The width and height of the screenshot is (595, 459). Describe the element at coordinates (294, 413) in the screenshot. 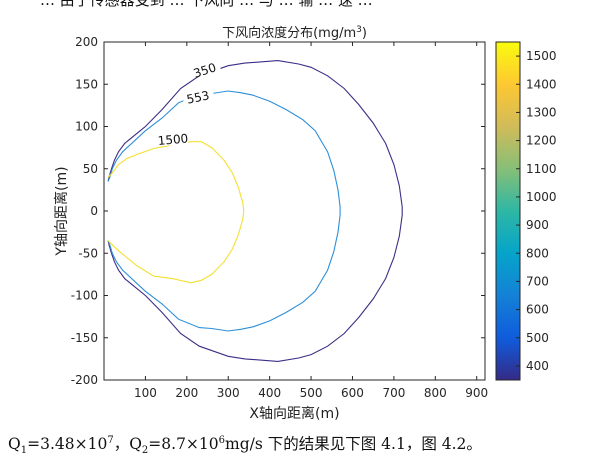

I see `x-axis-label: X轴向距离(m)` at that location.